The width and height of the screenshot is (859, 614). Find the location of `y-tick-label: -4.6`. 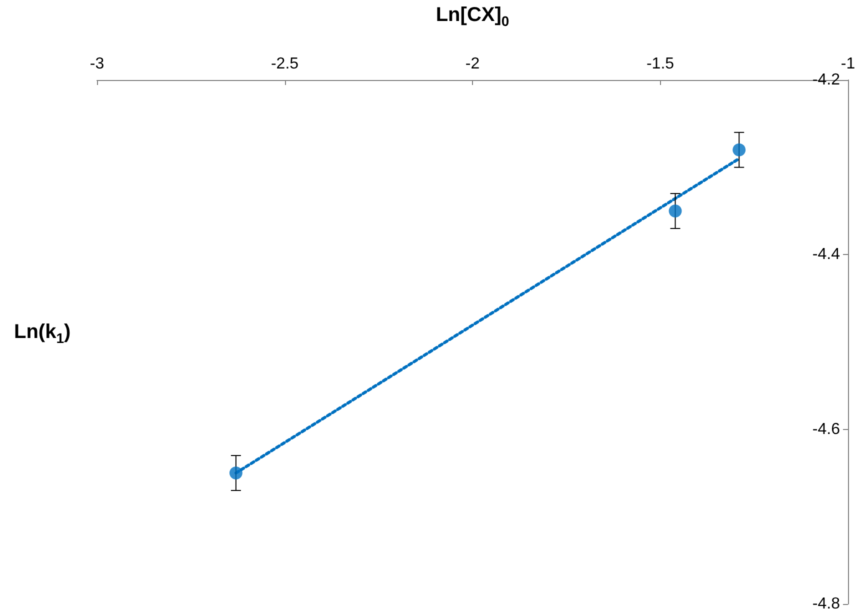

y-tick-label: -4.6 is located at coordinates (826, 429).